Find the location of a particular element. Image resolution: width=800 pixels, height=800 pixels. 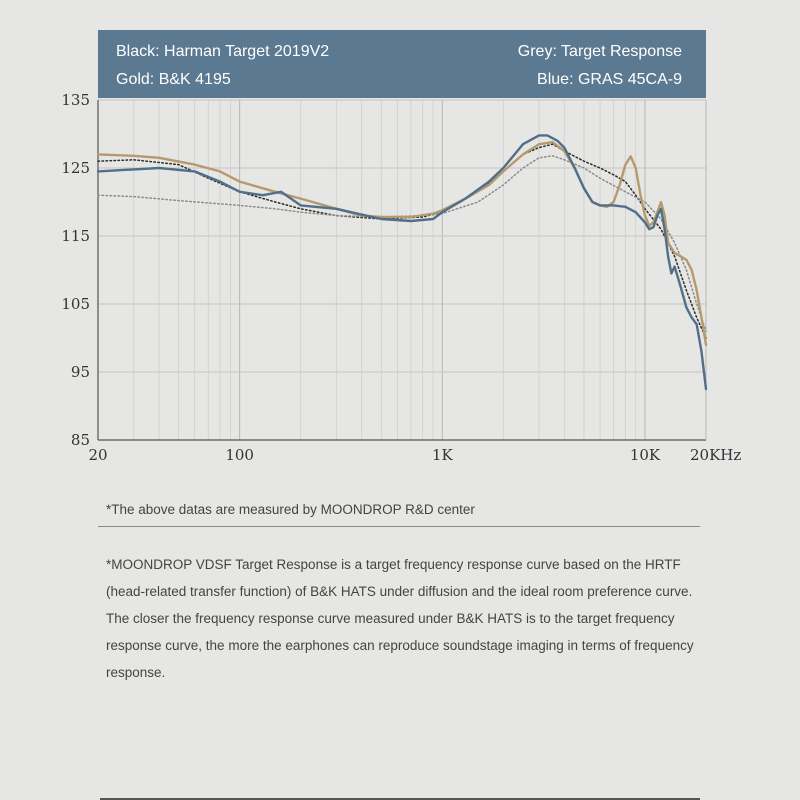

x-tick-label: 10K is located at coordinates (645, 455).